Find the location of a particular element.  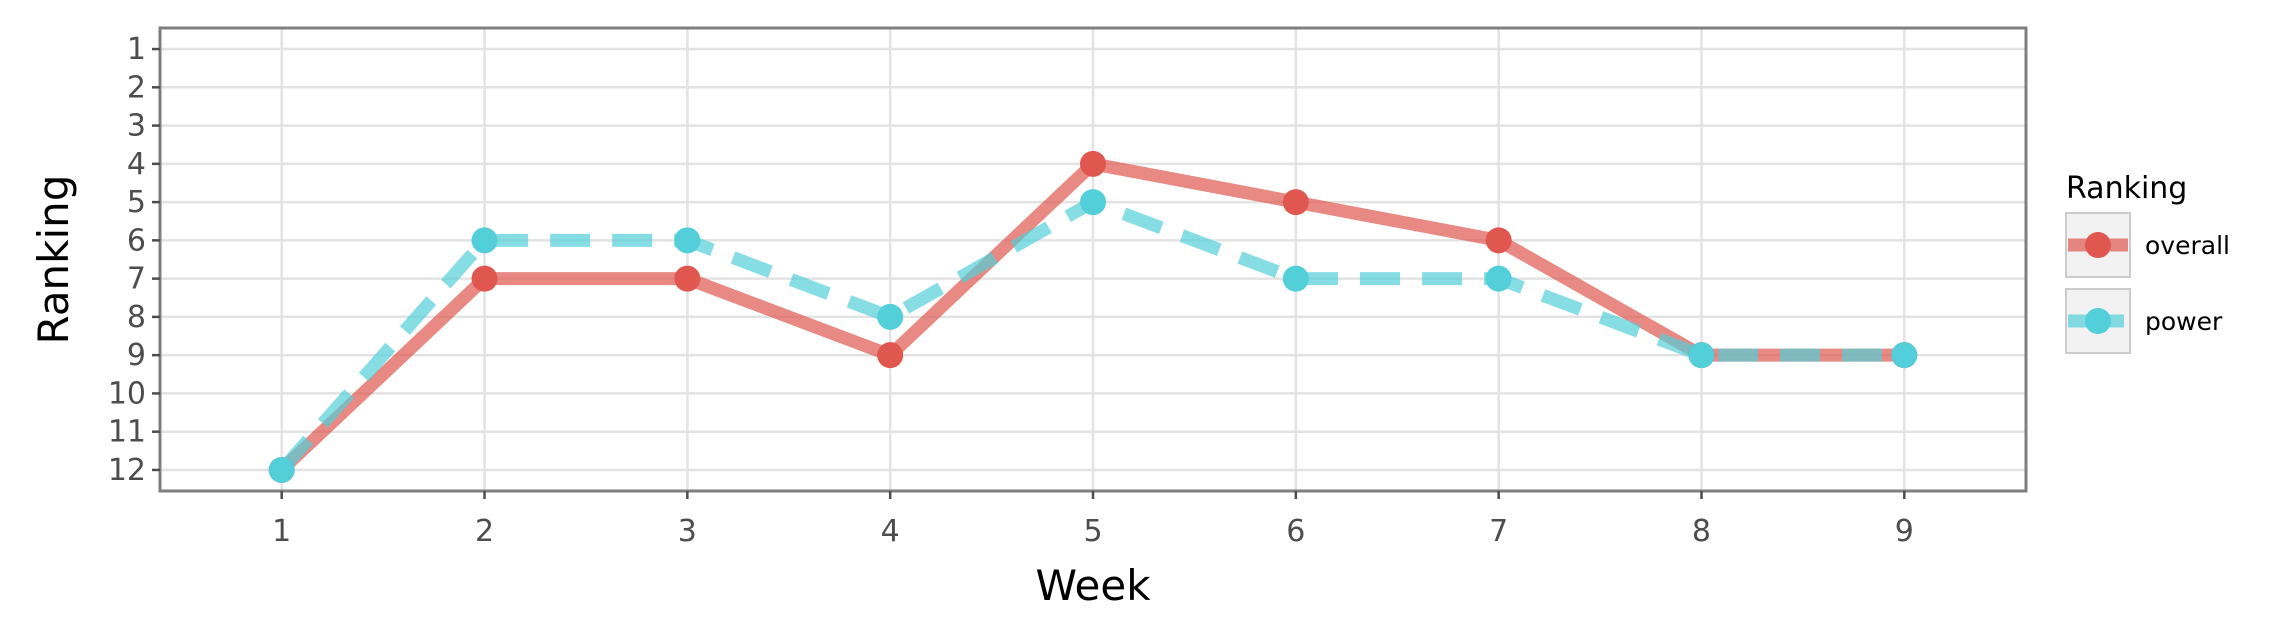

x-axis-title: Week is located at coordinates (1093, 585).